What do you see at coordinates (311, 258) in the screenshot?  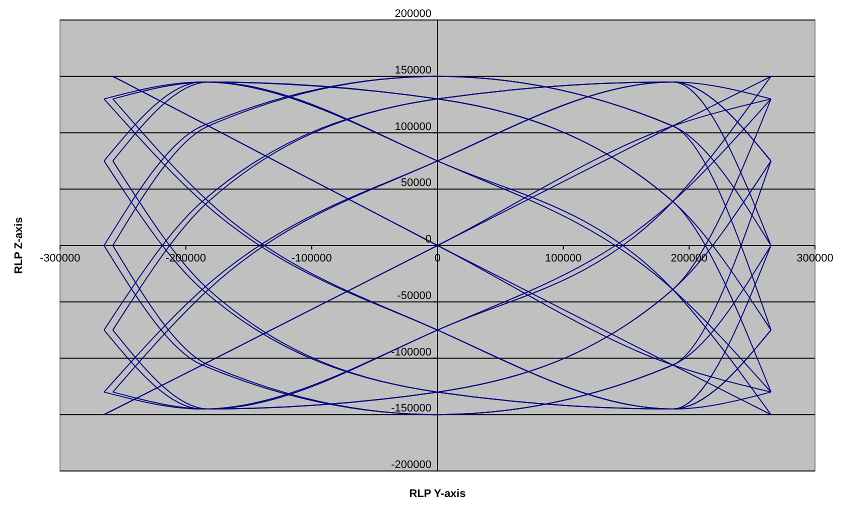 I see `x-tick-label: -100000` at bounding box center [311, 258].